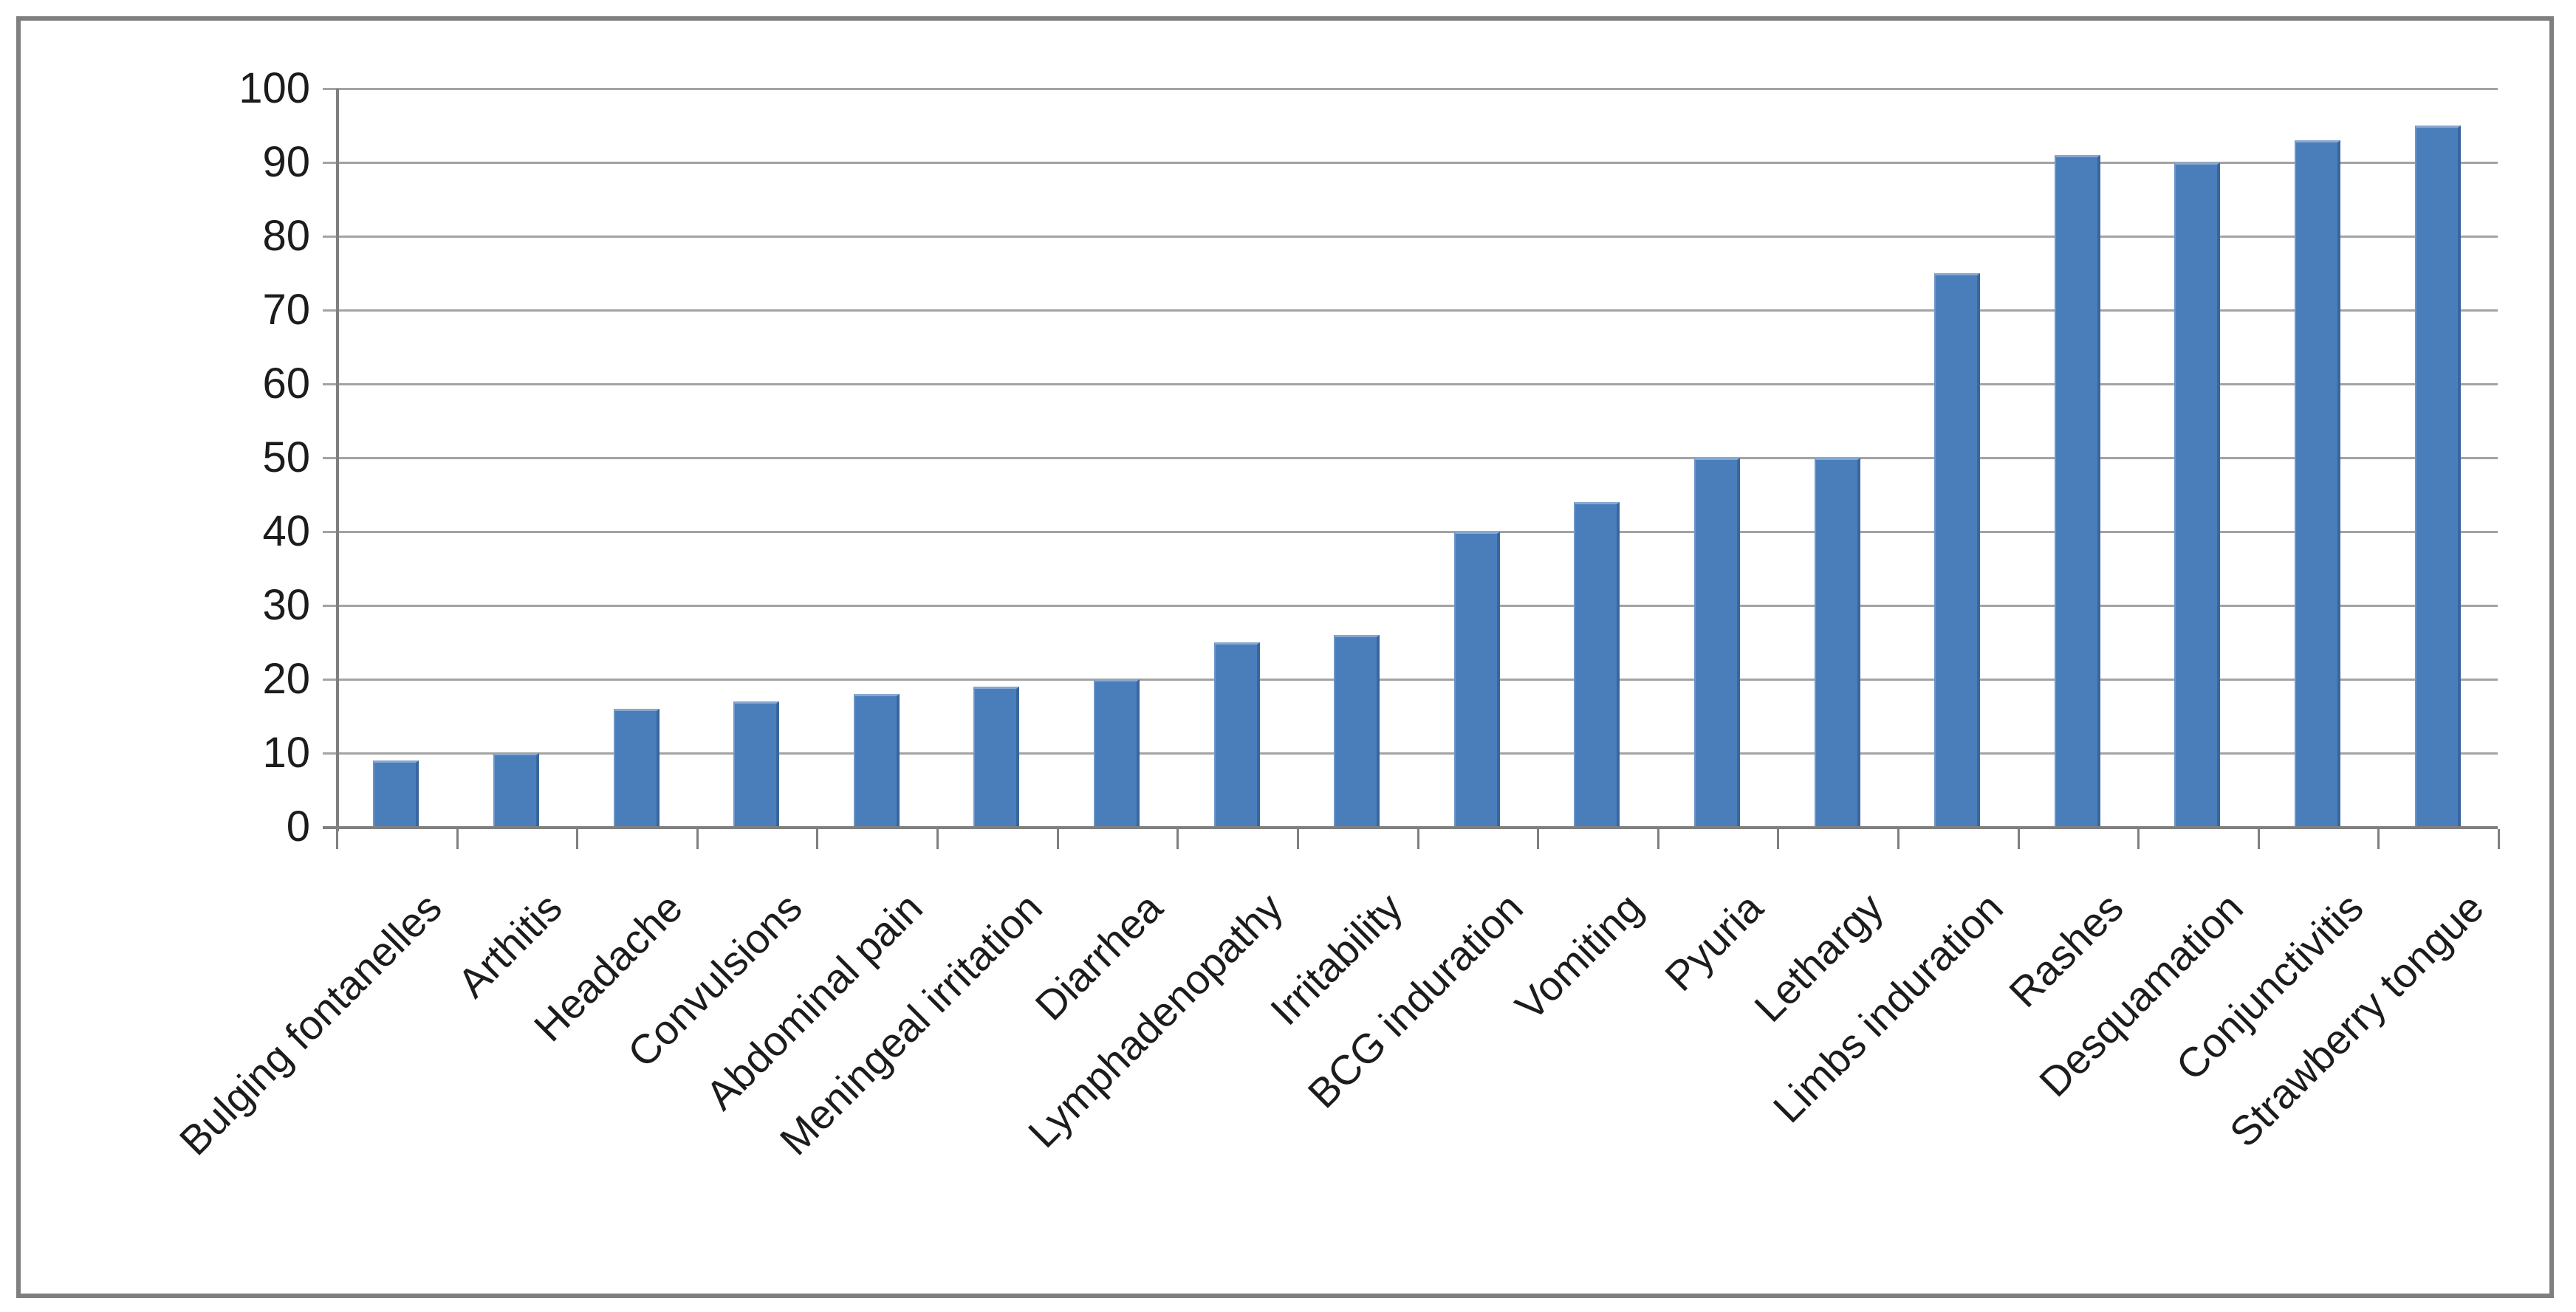 The width and height of the screenshot is (2576, 1312). I want to click on bar-strawberry-tongue, so click(2438, 476).